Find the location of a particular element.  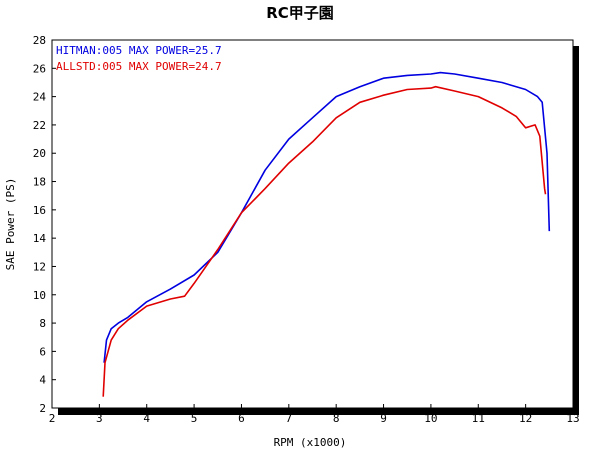

x-tick-label: 12 is located at coordinates (525, 418).